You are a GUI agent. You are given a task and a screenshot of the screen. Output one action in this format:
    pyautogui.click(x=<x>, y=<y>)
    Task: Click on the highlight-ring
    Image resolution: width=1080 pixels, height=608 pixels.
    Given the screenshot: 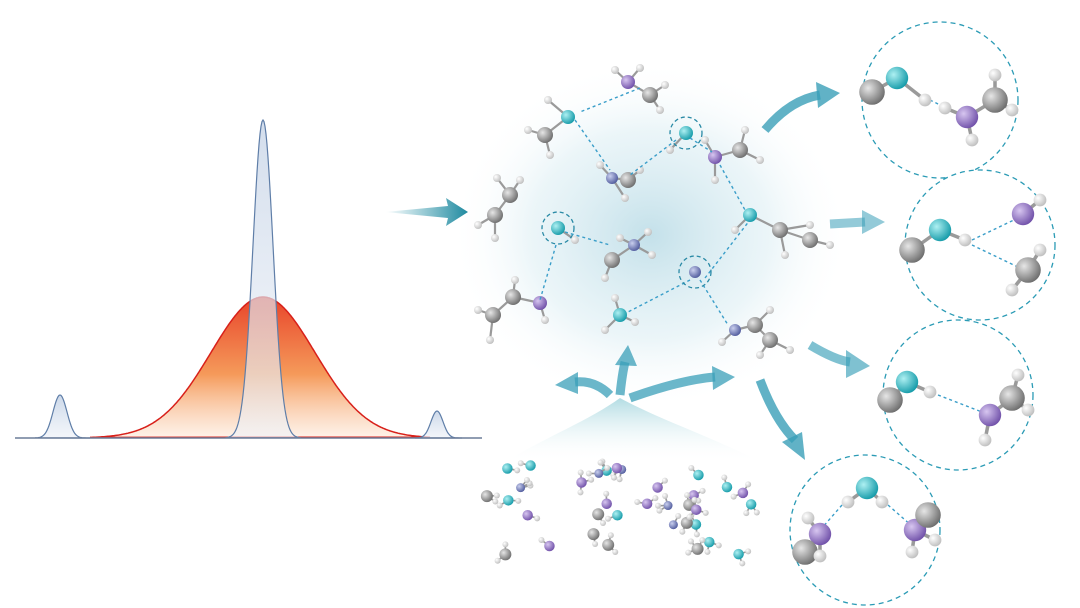 What is the action you would take?
    pyautogui.click(x=686, y=133)
    